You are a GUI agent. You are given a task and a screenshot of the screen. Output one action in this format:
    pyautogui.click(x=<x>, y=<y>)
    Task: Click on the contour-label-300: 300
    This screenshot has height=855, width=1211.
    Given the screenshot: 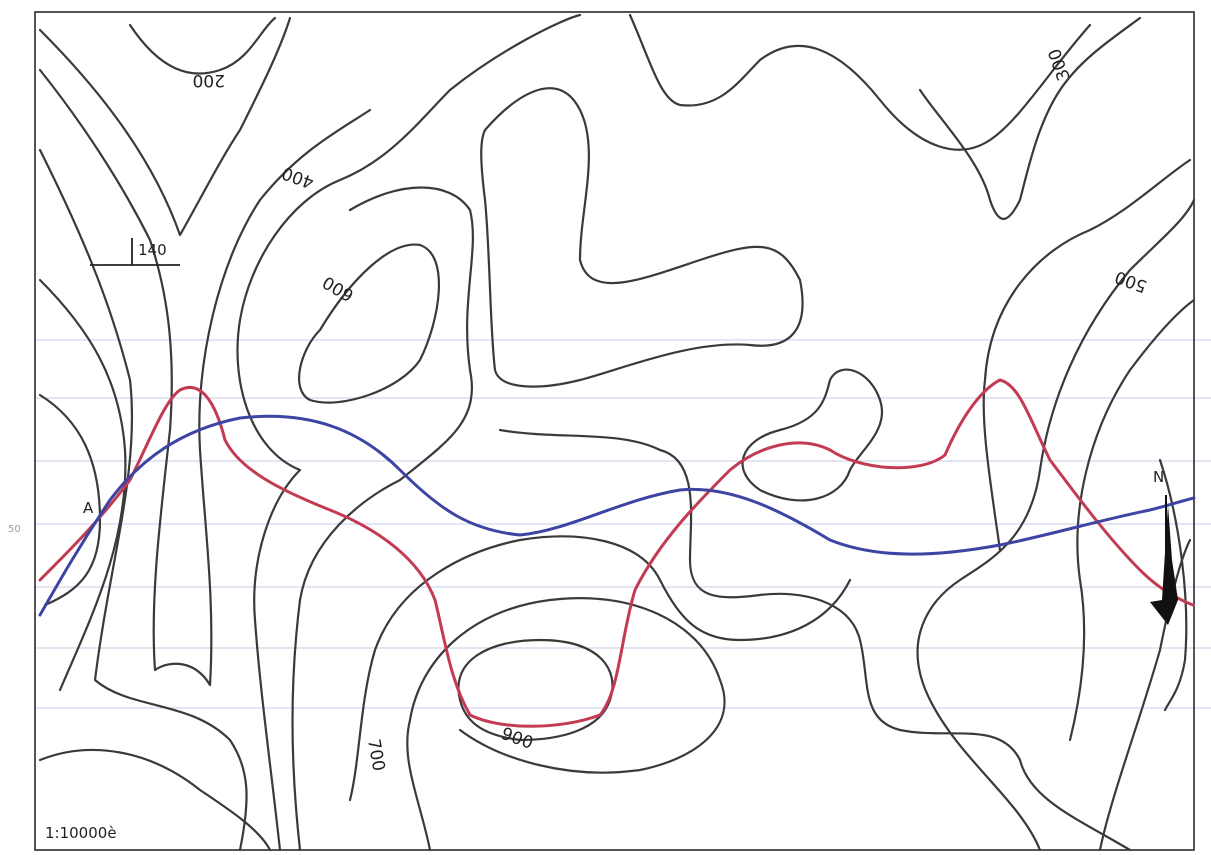 What is the action you would take?
    pyautogui.click(x=1060, y=64)
    